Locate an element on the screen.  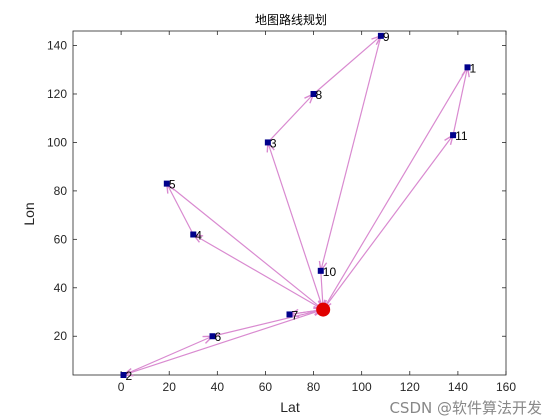
x-tick-label: 80 is located at coordinates (314, 387).